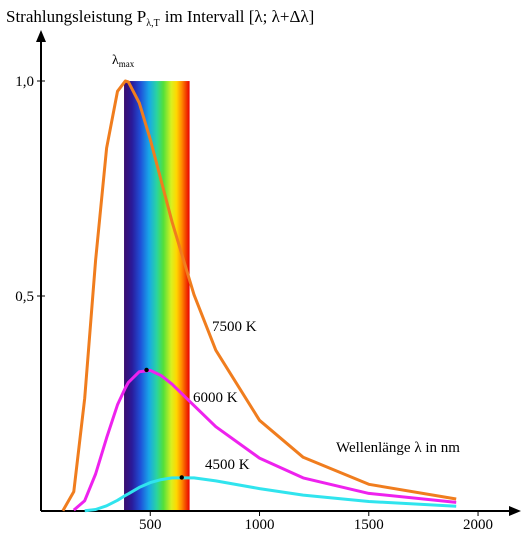 The width and height of the screenshot is (527, 533). What do you see at coordinates (41, 36) in the screenshot?
I see `y-axis-arrow` at bounding box center [41, 36].